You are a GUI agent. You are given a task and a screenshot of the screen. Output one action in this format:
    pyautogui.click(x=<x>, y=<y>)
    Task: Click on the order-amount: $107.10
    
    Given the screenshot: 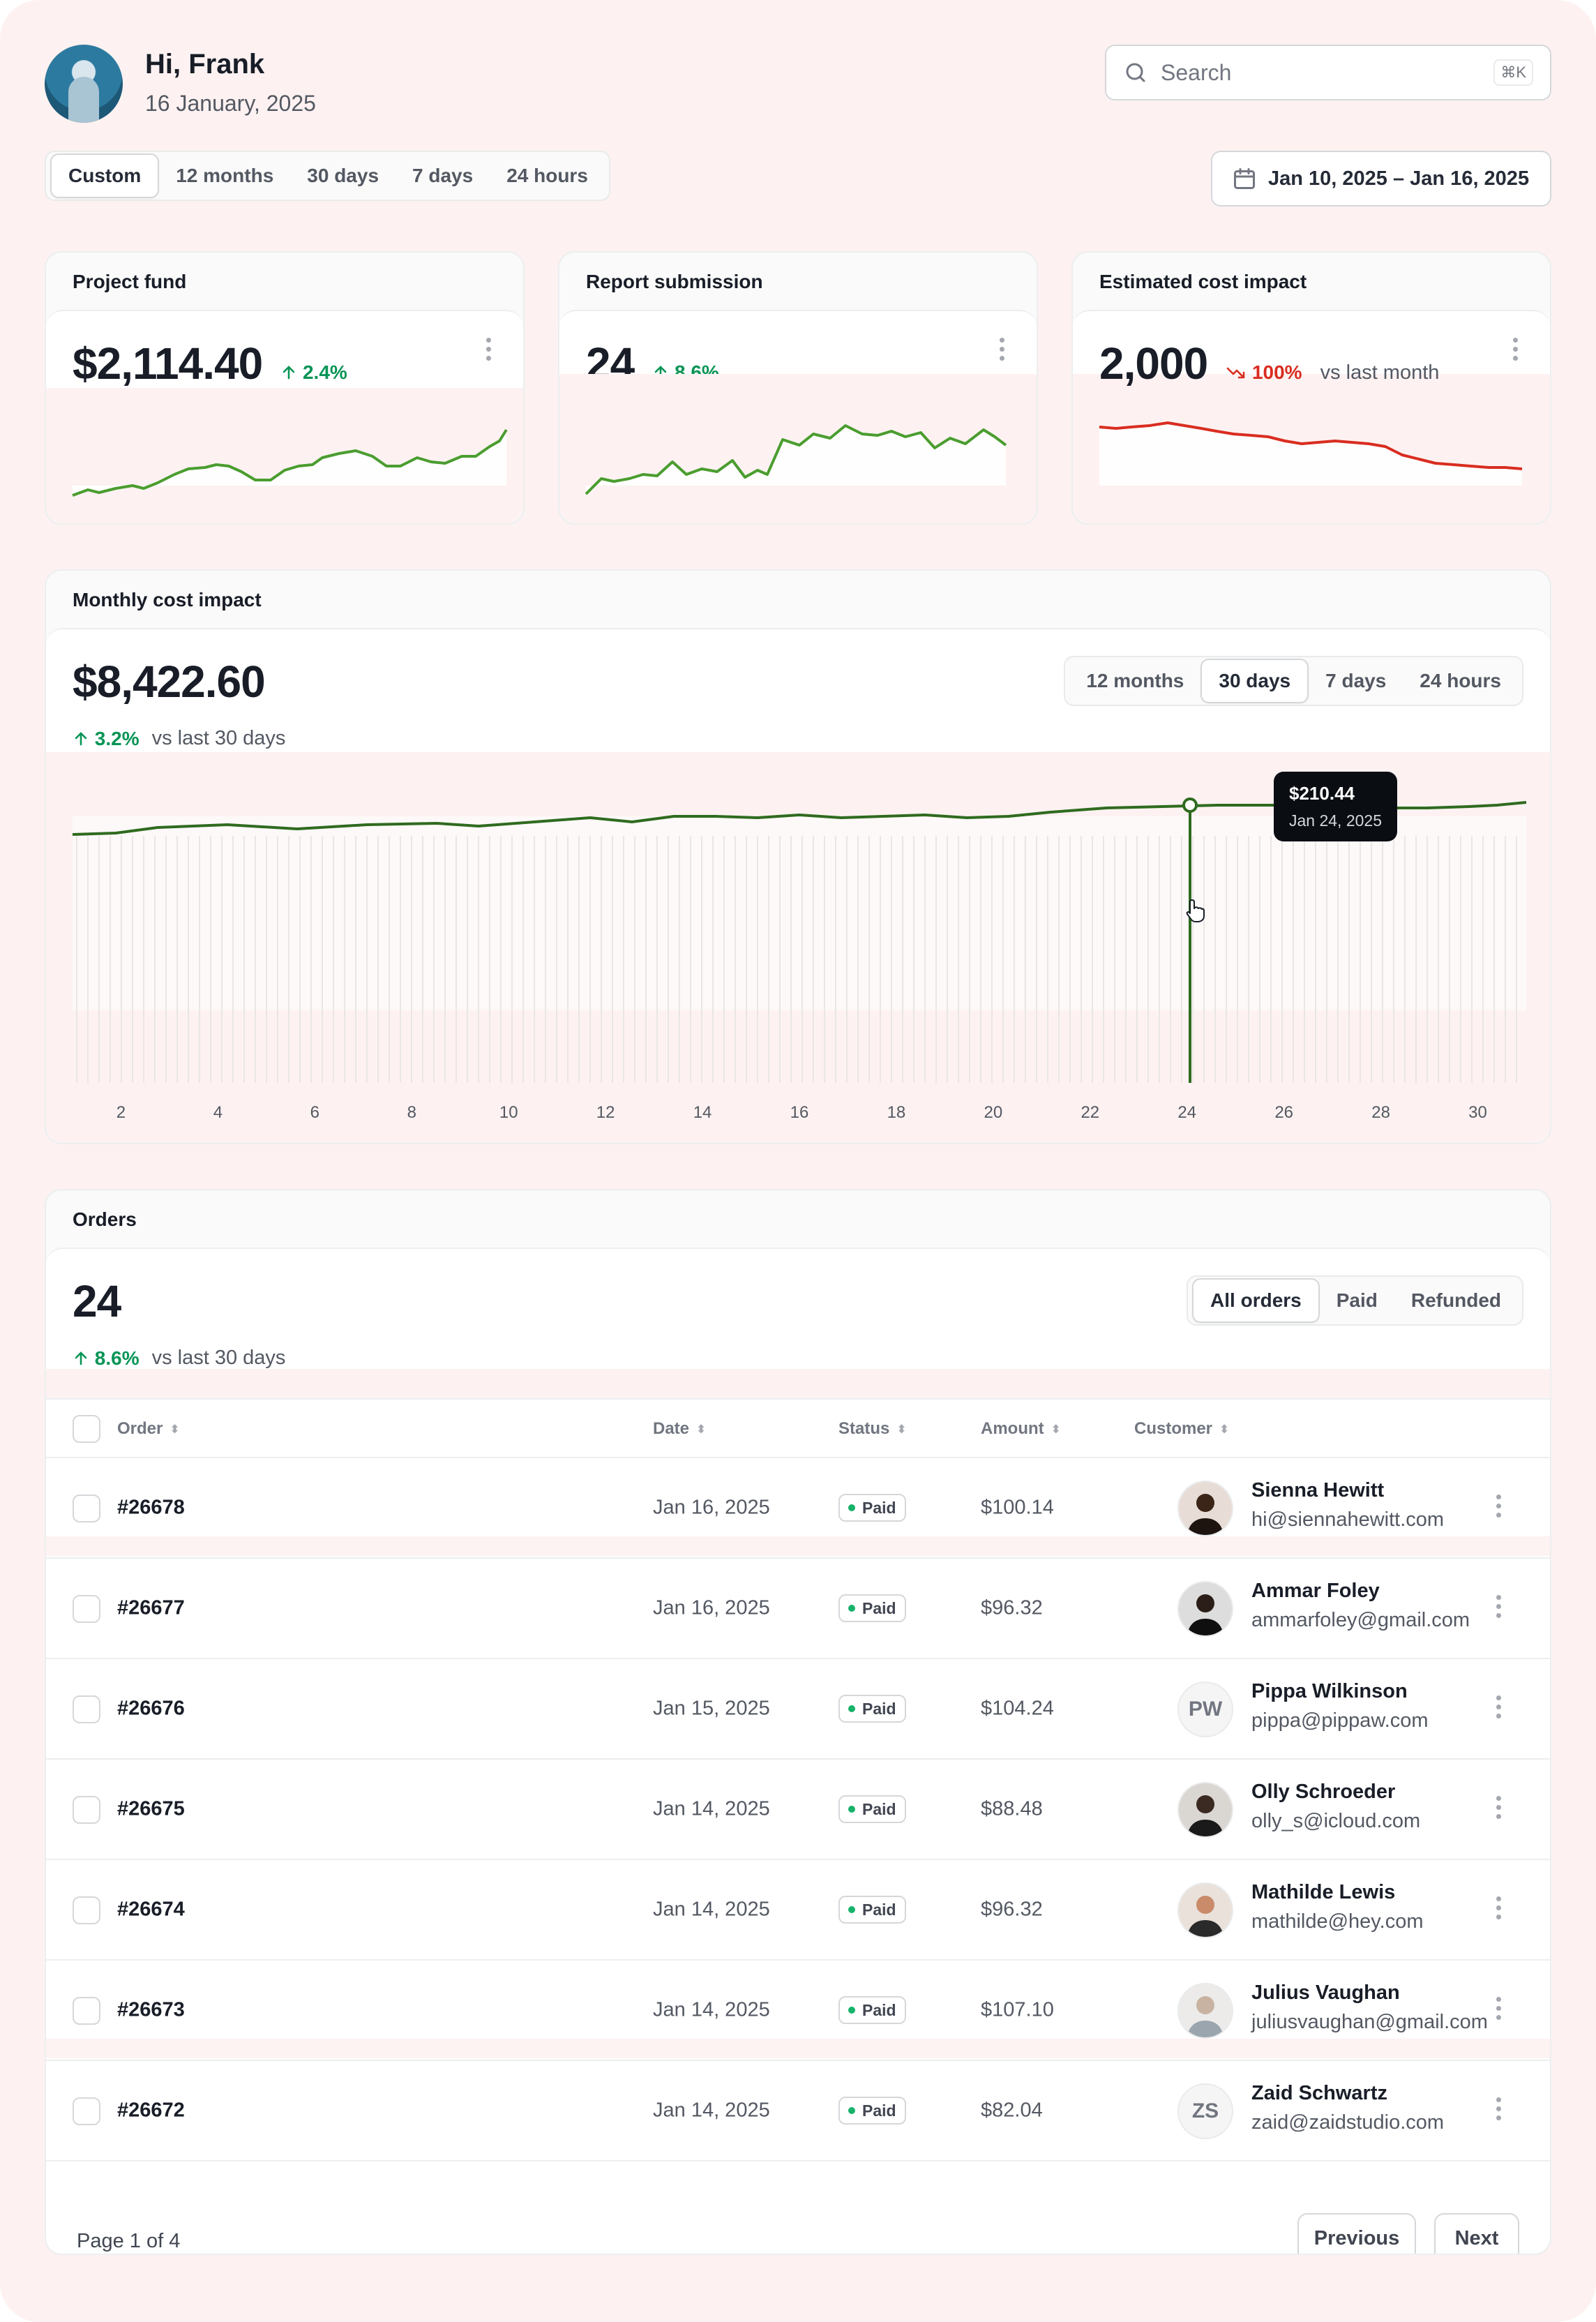 What is the action you would take?
    pyautogui.click(x=1018, y=2009)
    